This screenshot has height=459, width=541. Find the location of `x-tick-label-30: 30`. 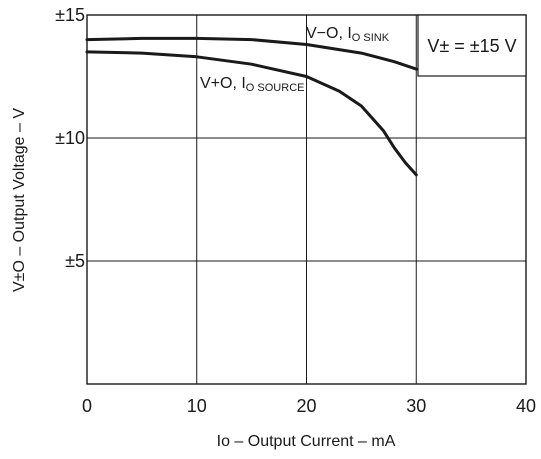

x-tick-label-30: 30 is located at coordinates (416, 406).